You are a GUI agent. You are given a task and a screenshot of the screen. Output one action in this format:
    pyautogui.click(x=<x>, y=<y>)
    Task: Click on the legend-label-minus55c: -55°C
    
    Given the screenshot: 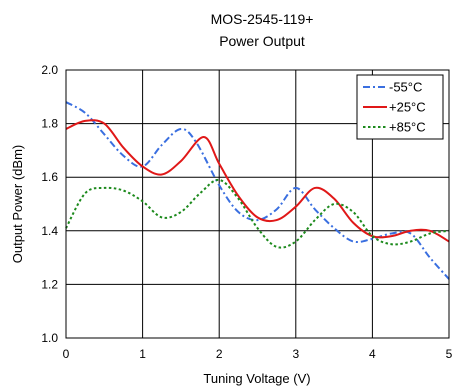 What is the action you would take?
    pyautogui.click(x=405, y=87)
    